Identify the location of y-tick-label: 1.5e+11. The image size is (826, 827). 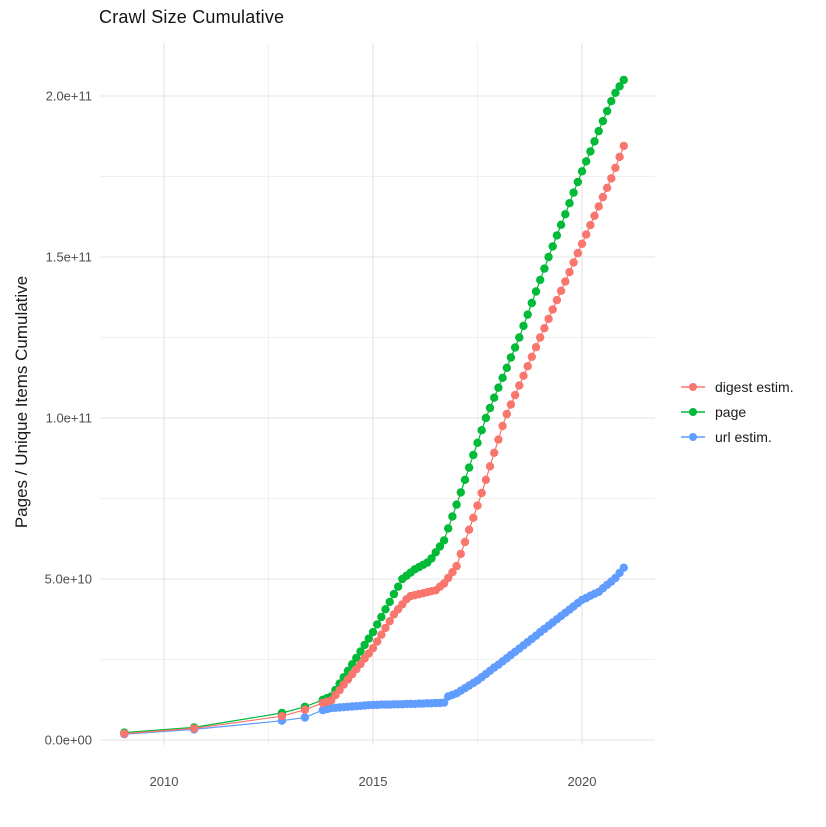
(69, 257).